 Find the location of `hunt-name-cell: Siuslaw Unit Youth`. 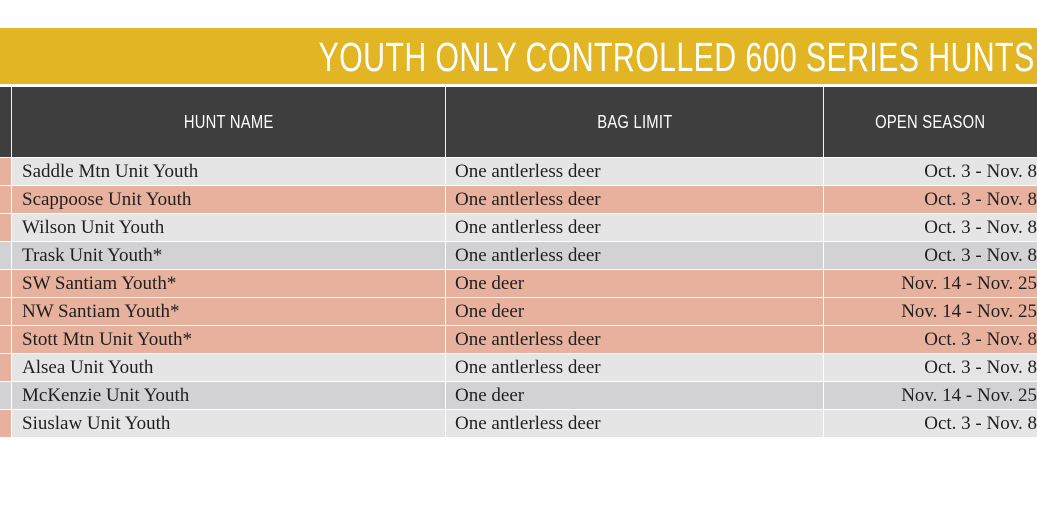

hunt-name-cell: Siuslaw Unit Youth is located at coordinates (228, 423).